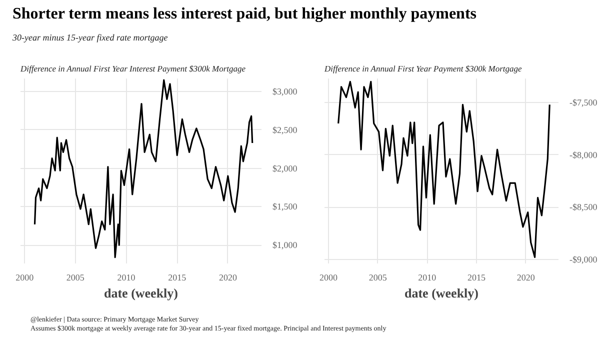 The width and height of the screenshot is (600, 343). Describe the element at coordinates (90, 37) in the screenshot. I see `text: 30-year minus 15-year fixed rate mortgage` at that location.